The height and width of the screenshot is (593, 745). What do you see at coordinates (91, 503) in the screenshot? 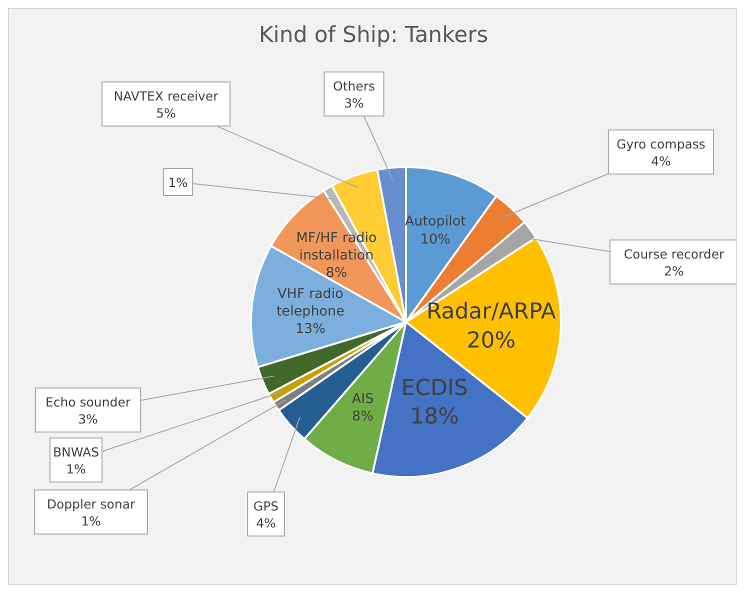
I see `slice-label: Doppler sonar` at bounding box center [91, 503].